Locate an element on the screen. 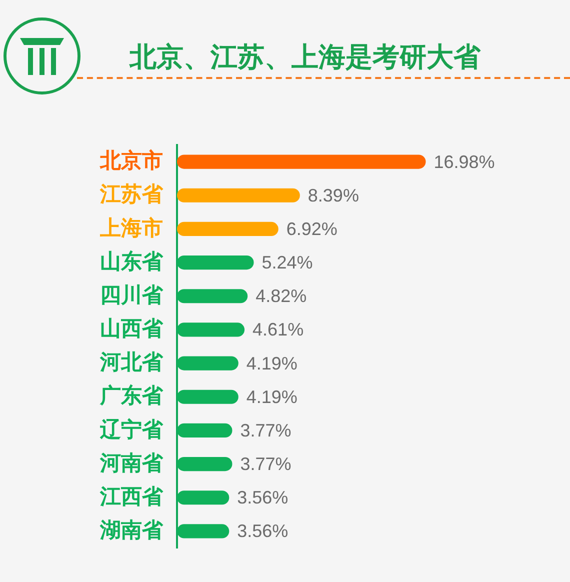  y-tick-label: 北京市 is located at coordinates (131, 160).